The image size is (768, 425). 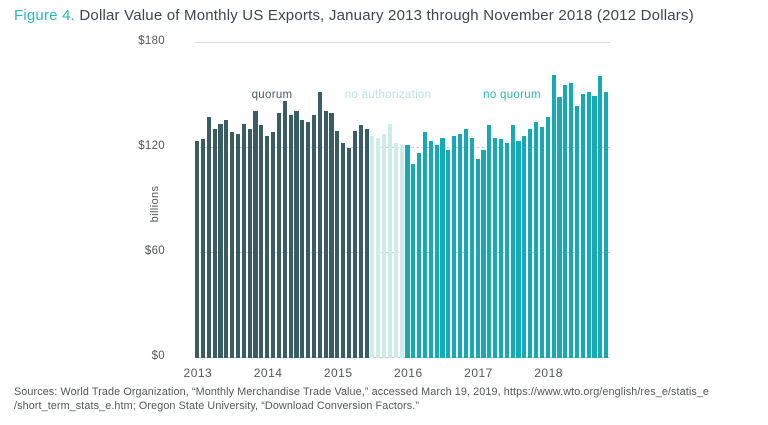 What do you see at coordinates (151, 146) in the screenshot?
I see `y-tick-120: $120` at bounding box center [151, 146].